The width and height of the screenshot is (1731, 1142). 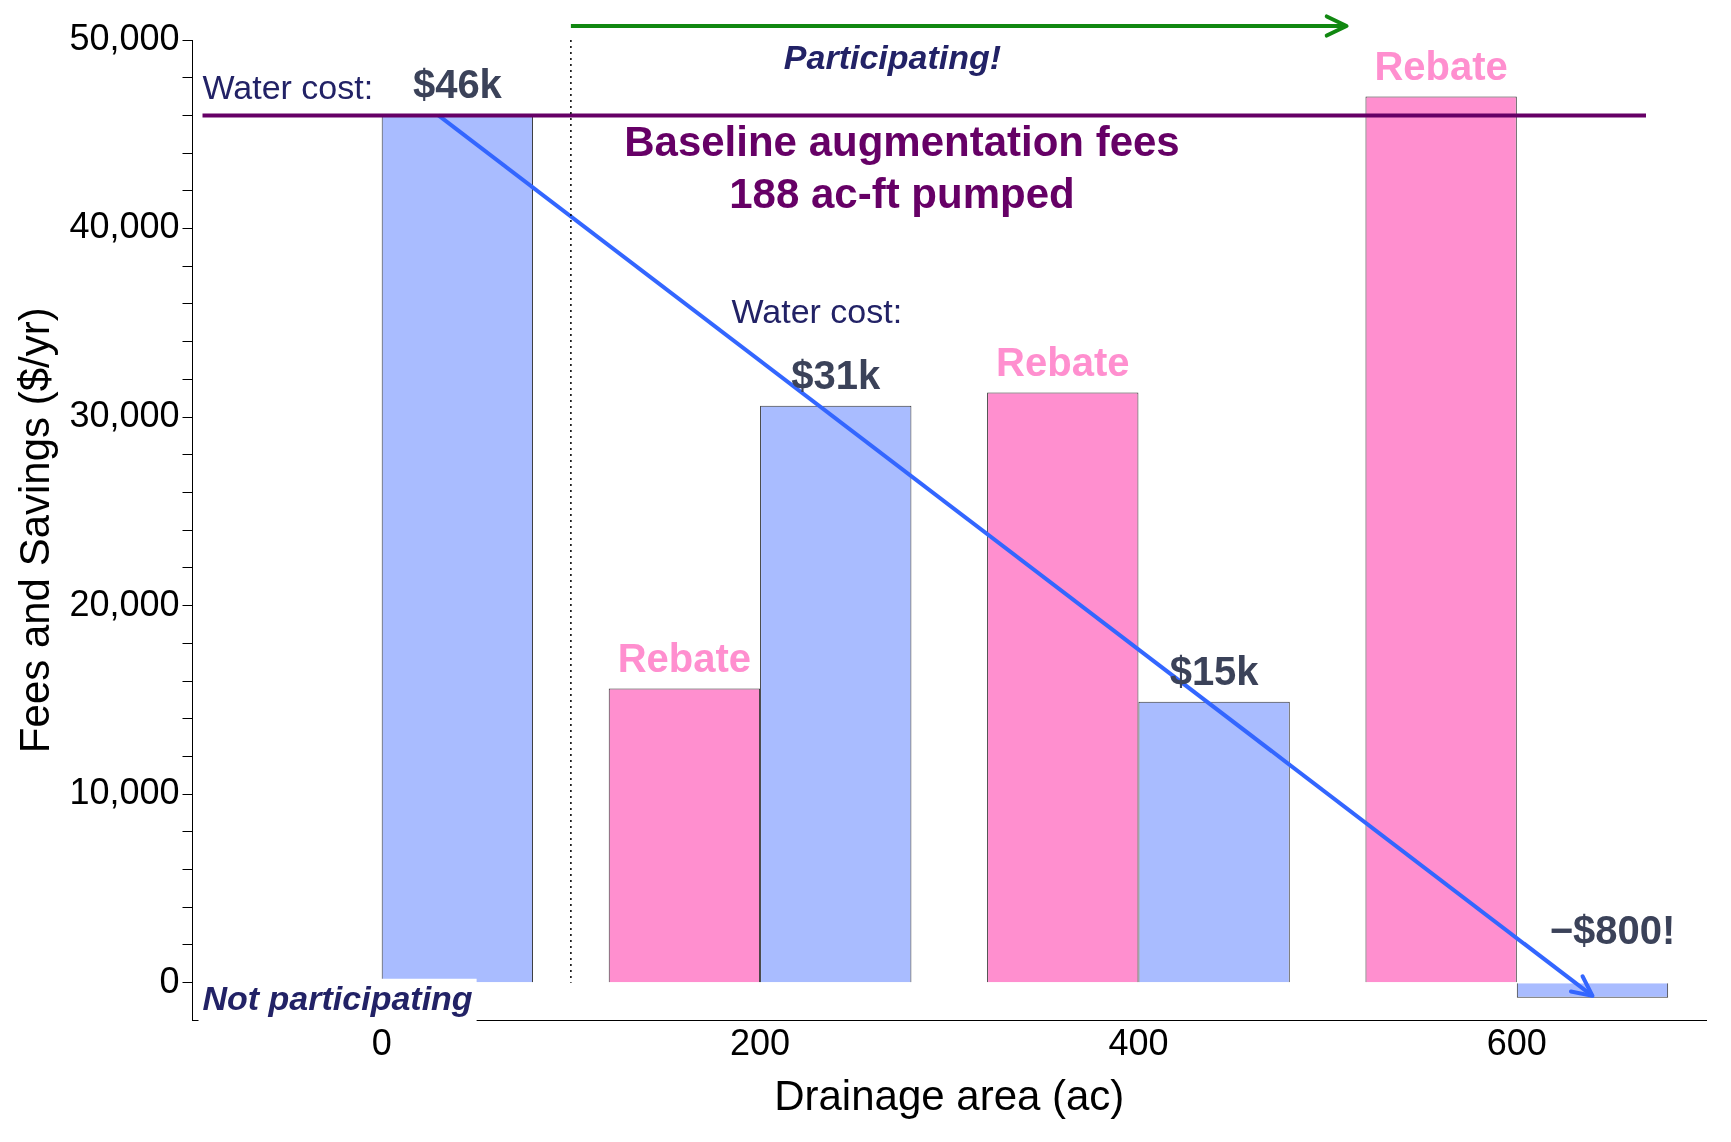 What do you see at coordinates (760, 1042) in the screenshot?
I see `x-tick-label: 200` at bounding box center [760, 1042].